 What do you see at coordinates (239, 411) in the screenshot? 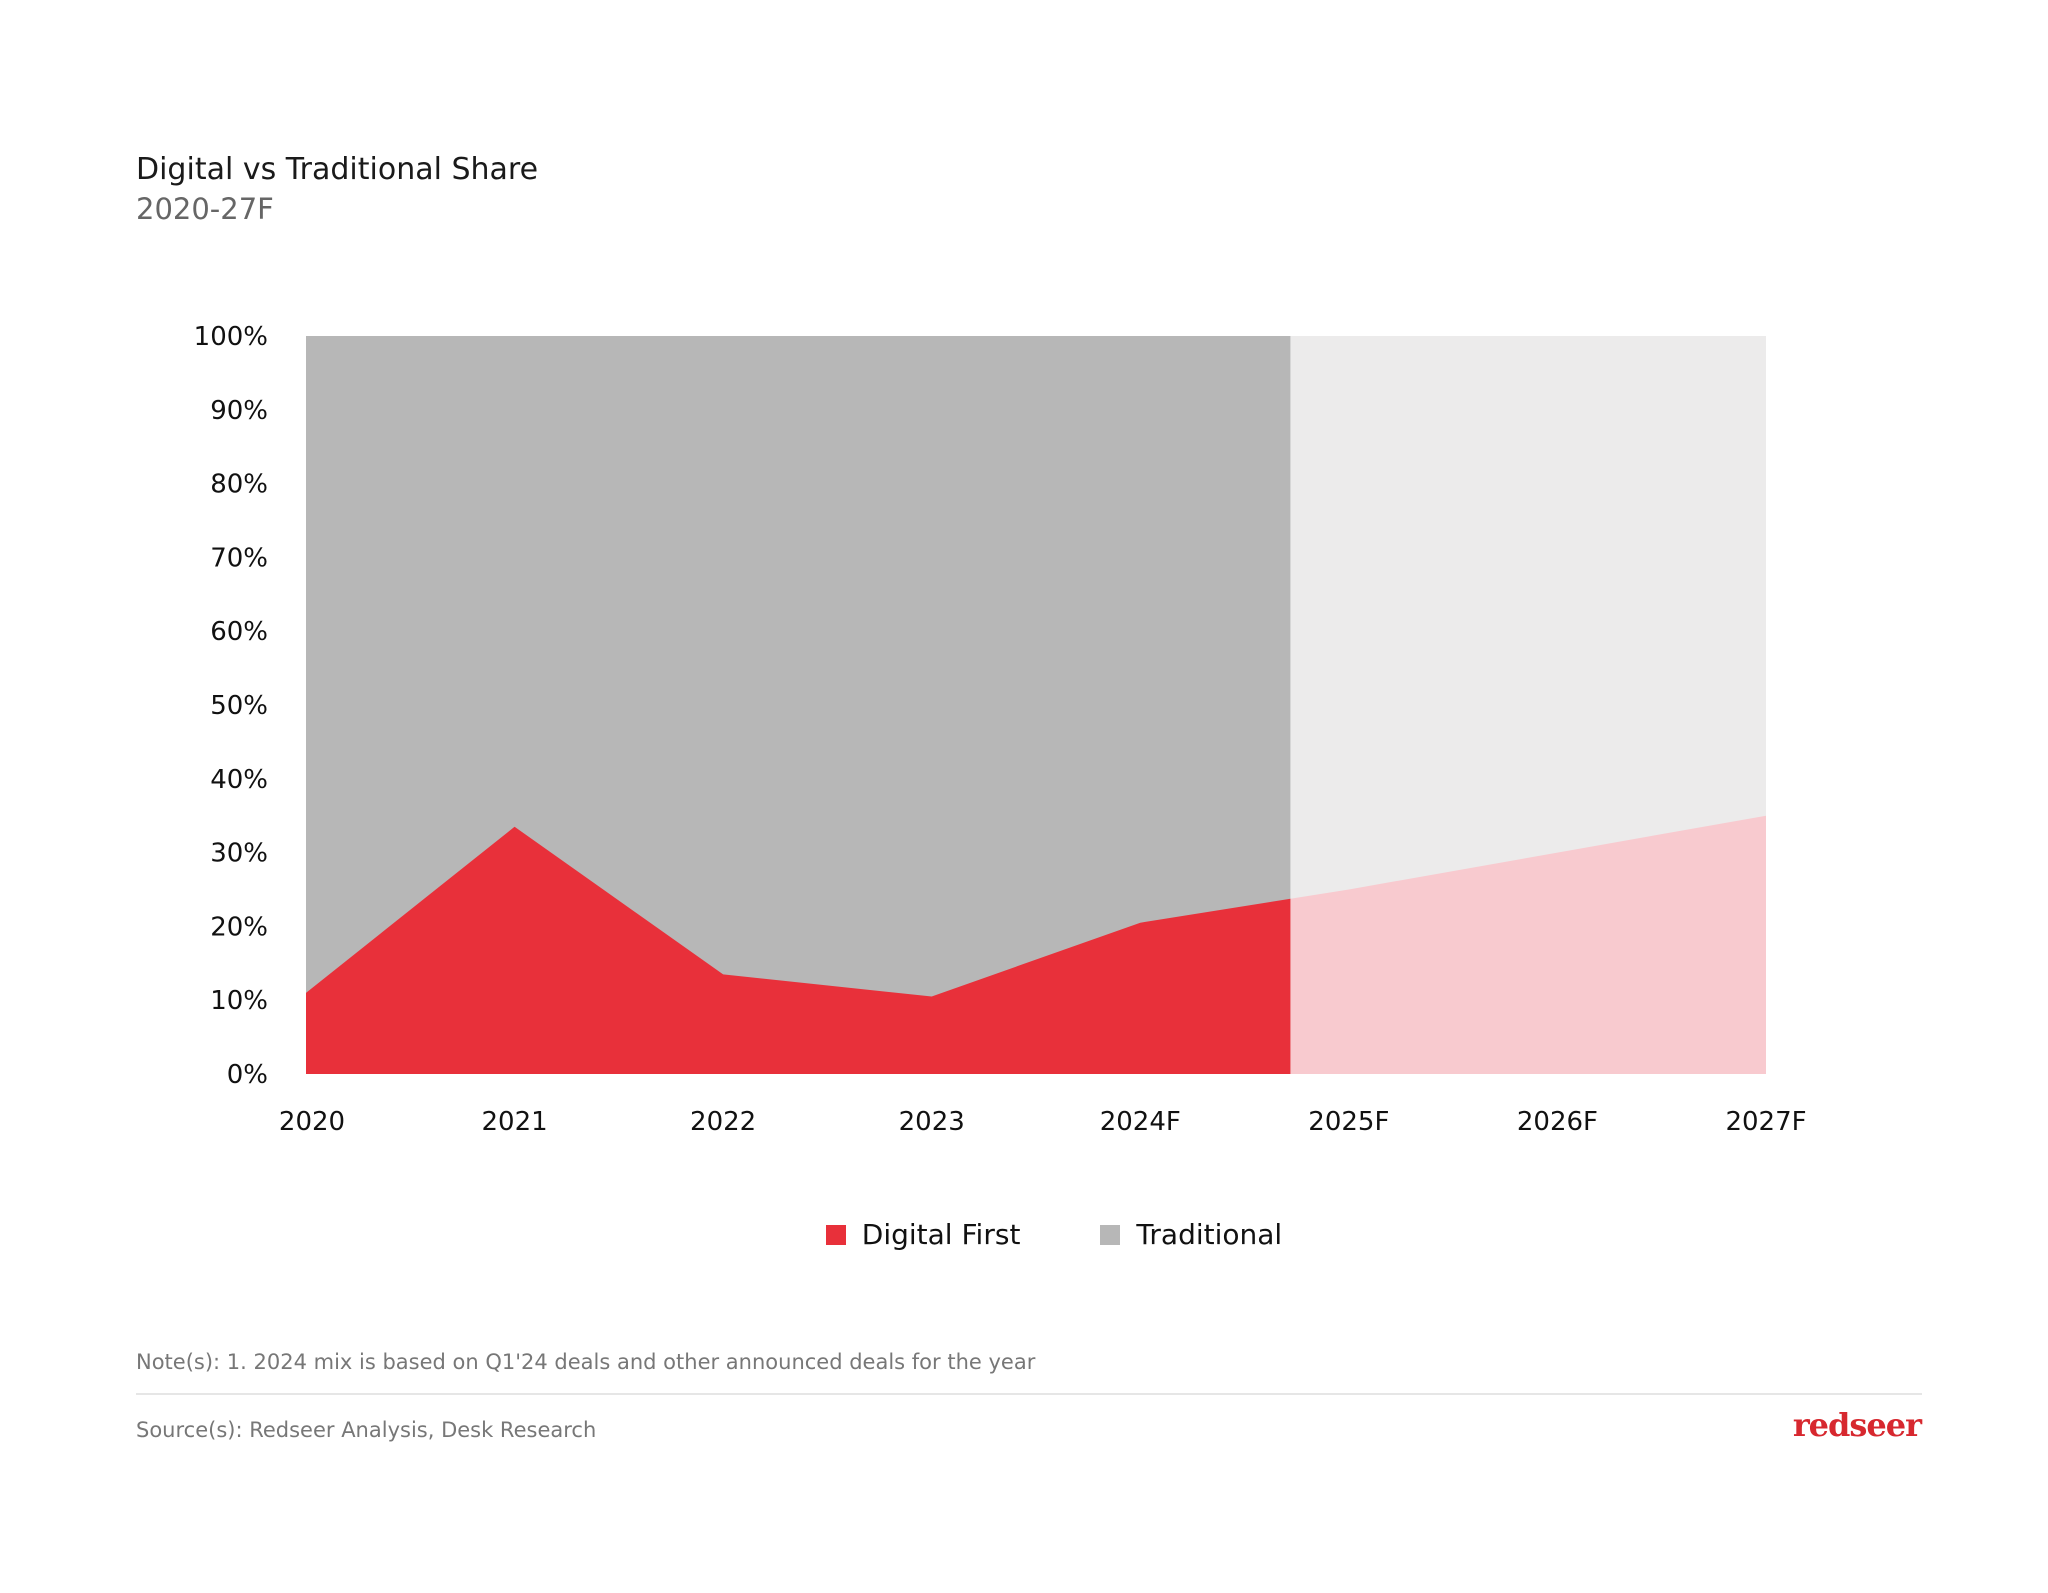
I see `y-tick-label: 90%` at bounding box center [239, 411].